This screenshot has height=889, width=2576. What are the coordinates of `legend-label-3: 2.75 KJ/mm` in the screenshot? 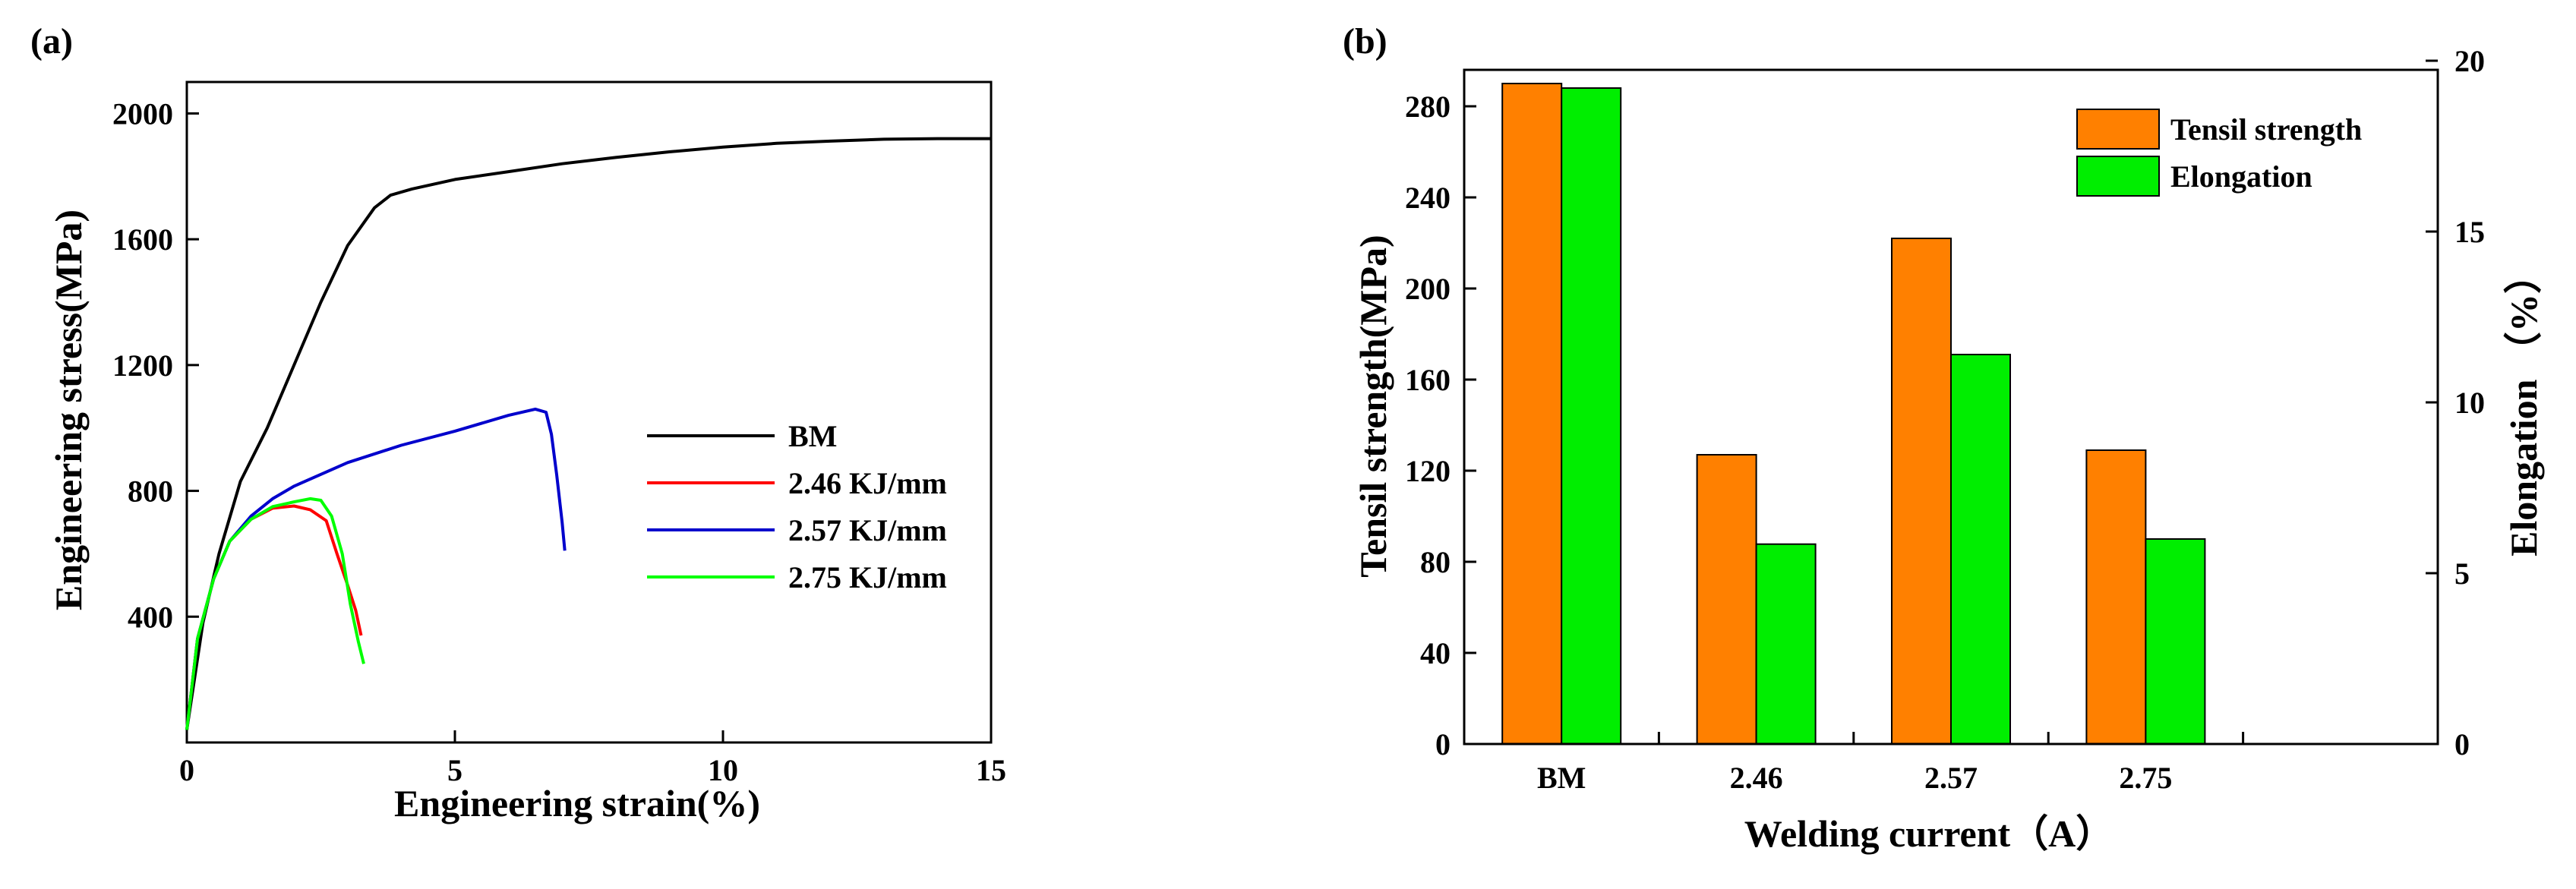 It's located at (868, 577).